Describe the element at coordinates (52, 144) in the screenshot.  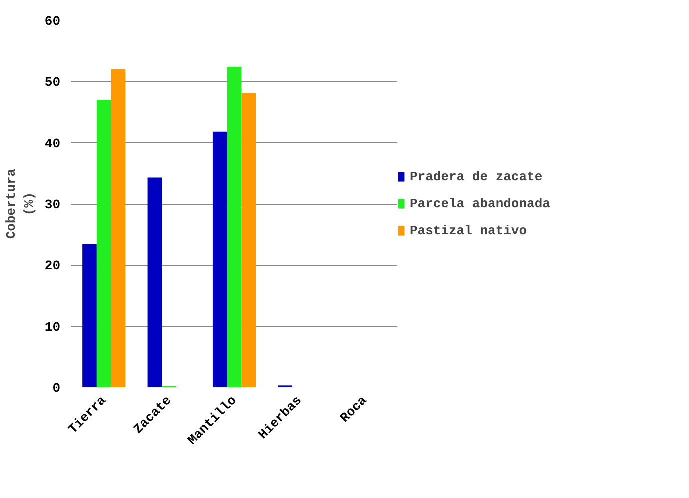
I see `y-tick-label: 40` at that location.